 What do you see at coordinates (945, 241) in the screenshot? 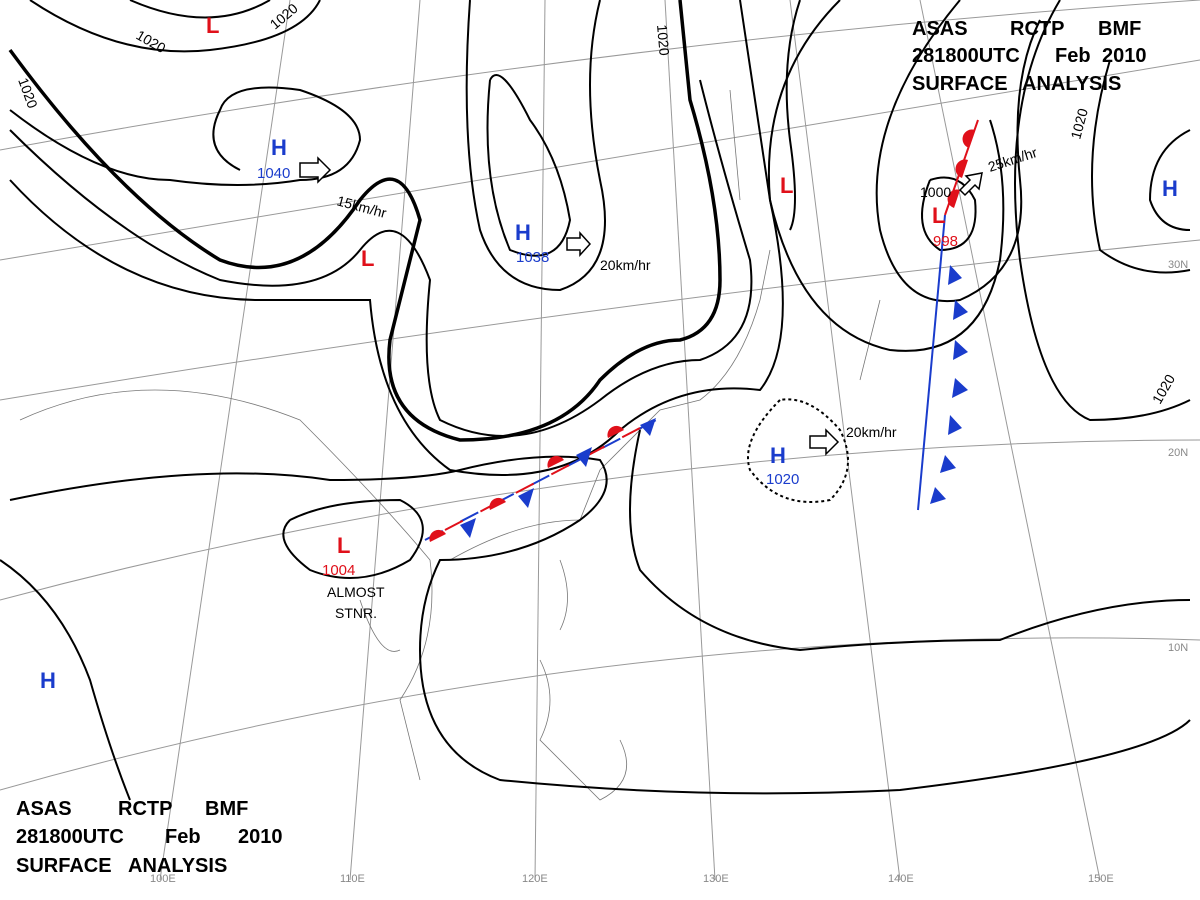
I see `center-pressure: 998` at bounding box center [945, 241].